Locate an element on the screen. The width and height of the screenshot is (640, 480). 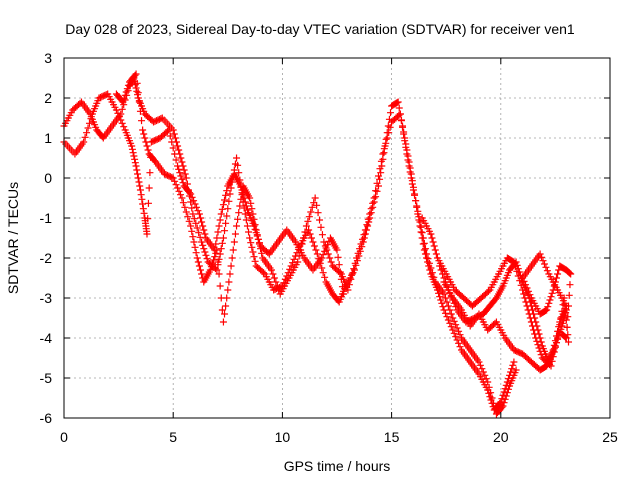
x-tick-label: 25 is located at coordinates (610, 437).